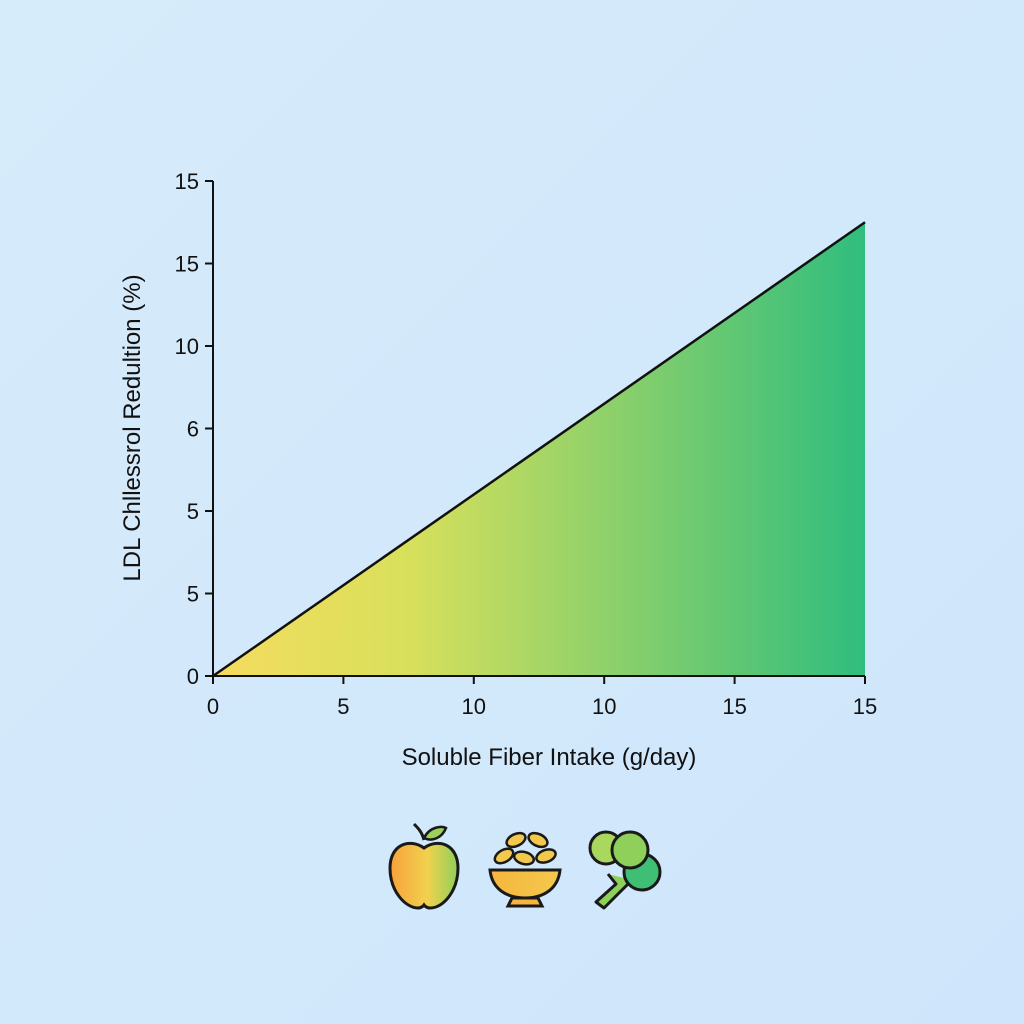 This screenshot has height=1024, width=1024. I want to click on x-tick-label: 5, so click(343, 706).